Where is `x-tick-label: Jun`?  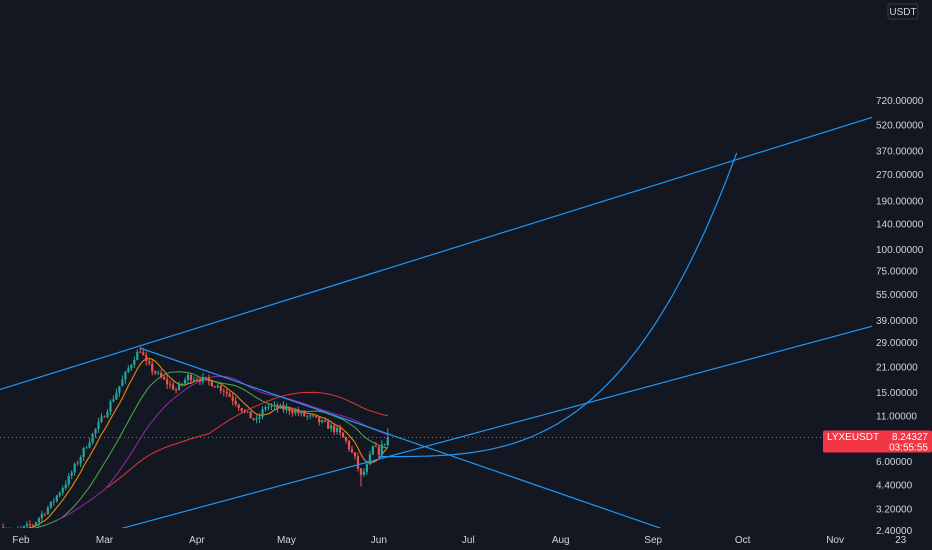 x-tick-label: Jun is located at coordinates (379, 540).